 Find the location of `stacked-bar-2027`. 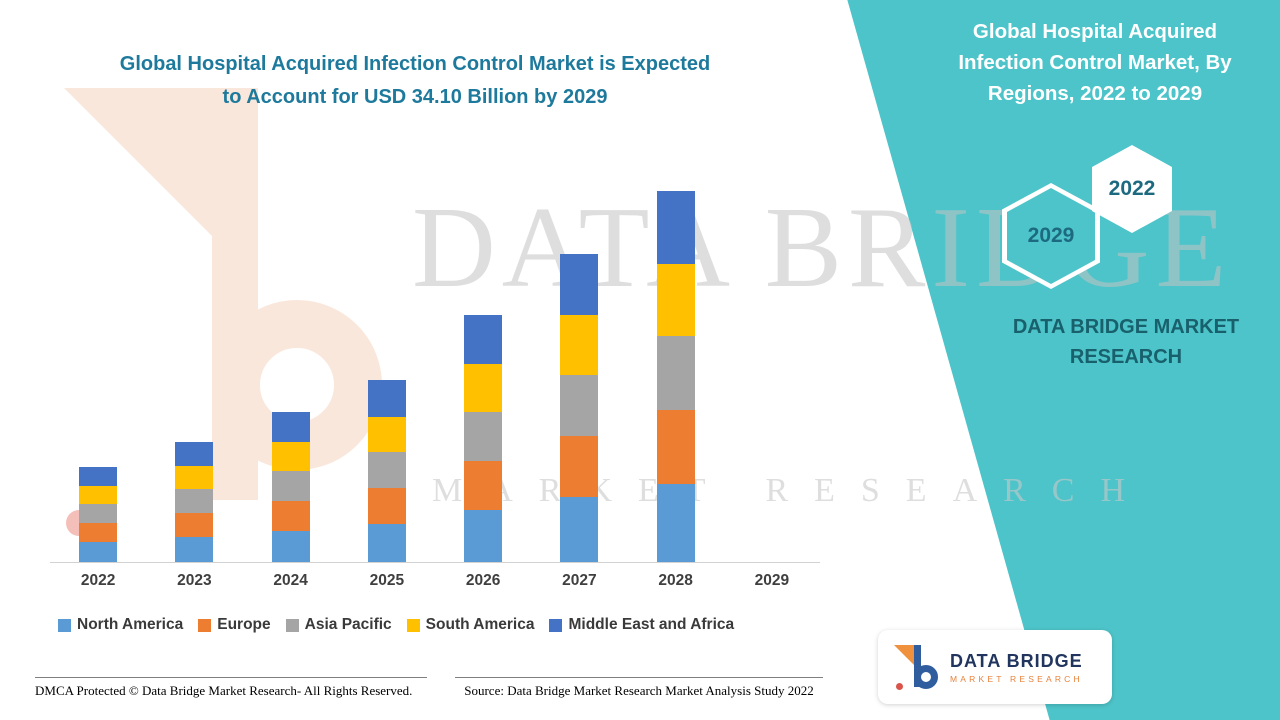

stacked-bar-2027 is located at coordinates (579, 408).